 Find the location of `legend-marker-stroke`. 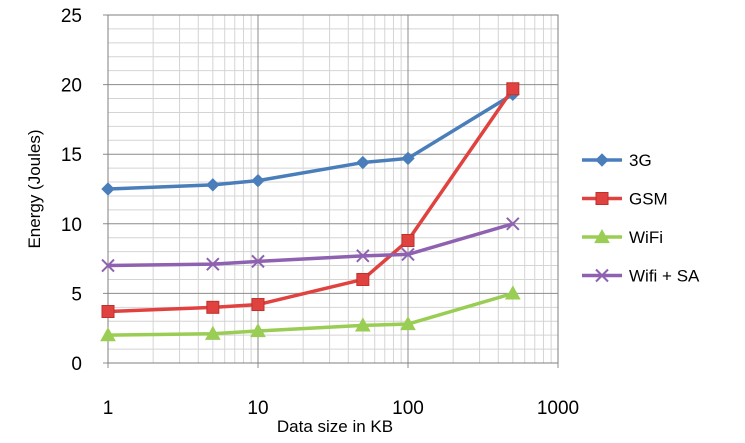

legend-marker-stroke is located at coordinates (602, 275).